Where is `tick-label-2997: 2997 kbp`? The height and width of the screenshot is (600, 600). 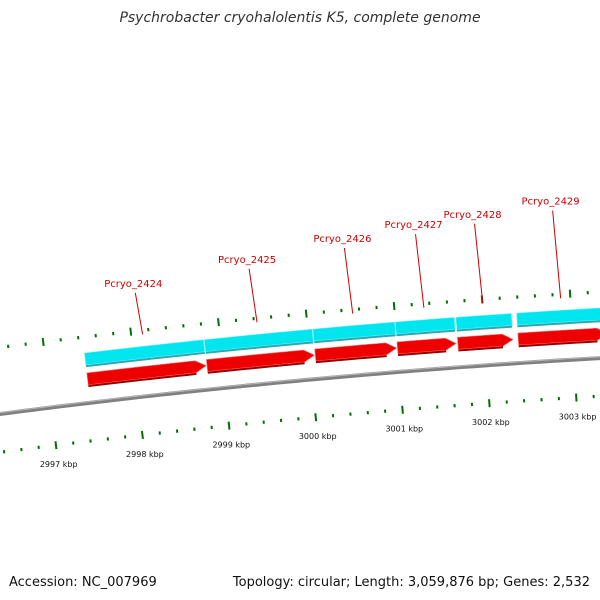 tick-label-2997: 2997 kbp is located at coordinates (59, 464).